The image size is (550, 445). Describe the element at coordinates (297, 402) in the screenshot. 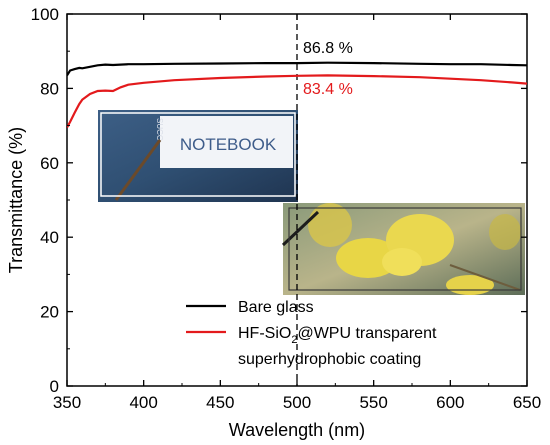

I see `x-tick-label: 500` at that location.